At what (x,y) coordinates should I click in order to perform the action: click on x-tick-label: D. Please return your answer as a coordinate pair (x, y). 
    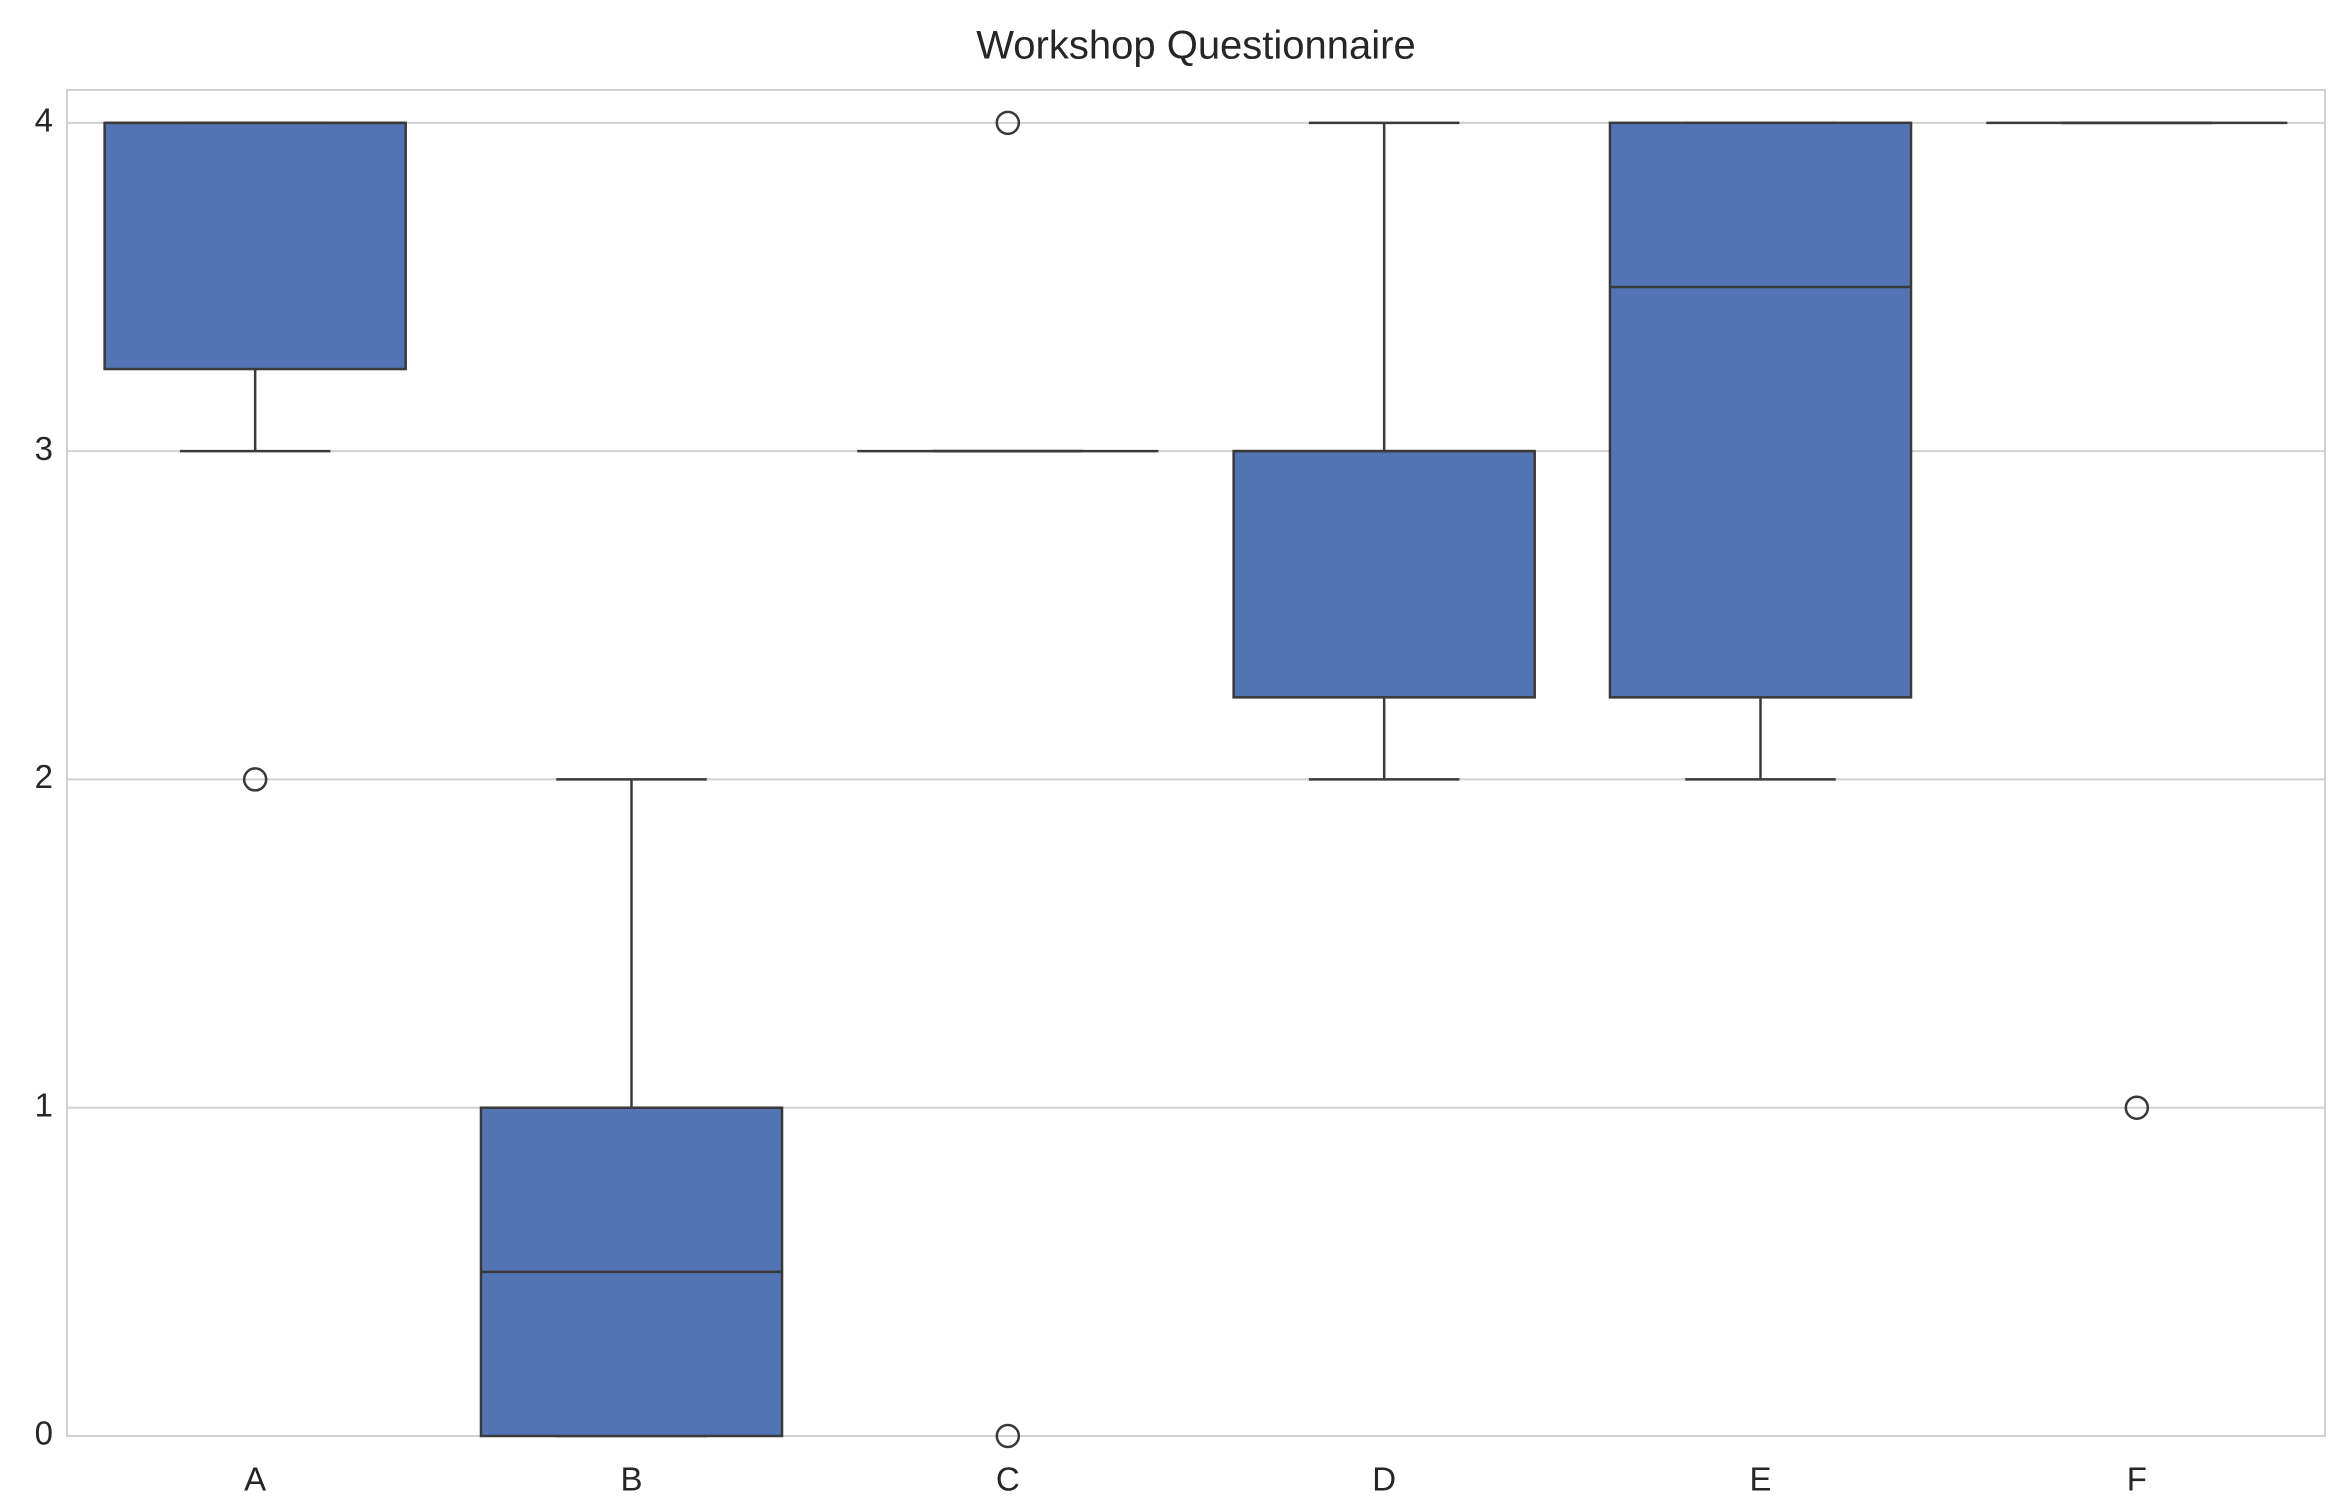
    Looking at the image, I should click on (1384, 1479).